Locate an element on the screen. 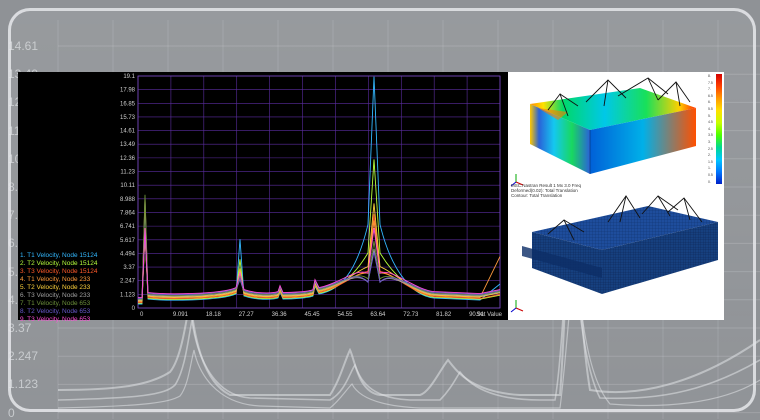 This screenshot has height=420, width=760. axis-triad-icon is located at coordinates (517, 180).